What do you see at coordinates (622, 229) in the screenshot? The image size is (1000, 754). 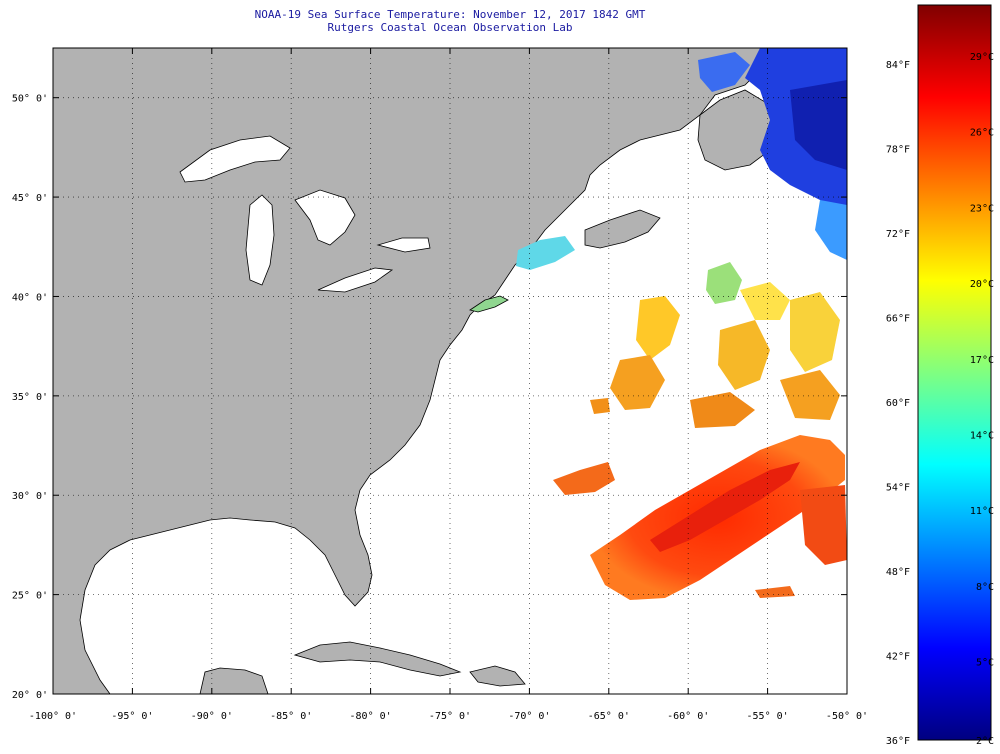 I see `nova-scotia` at bounding box center [622, 229].